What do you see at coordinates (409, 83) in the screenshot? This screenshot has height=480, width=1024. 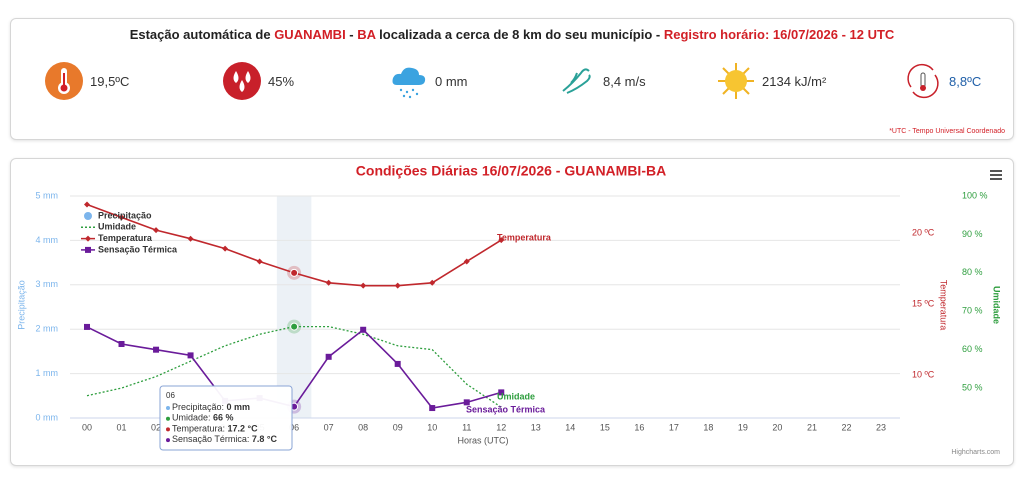 I see `icon-rain` at bounding box center [409, 83].